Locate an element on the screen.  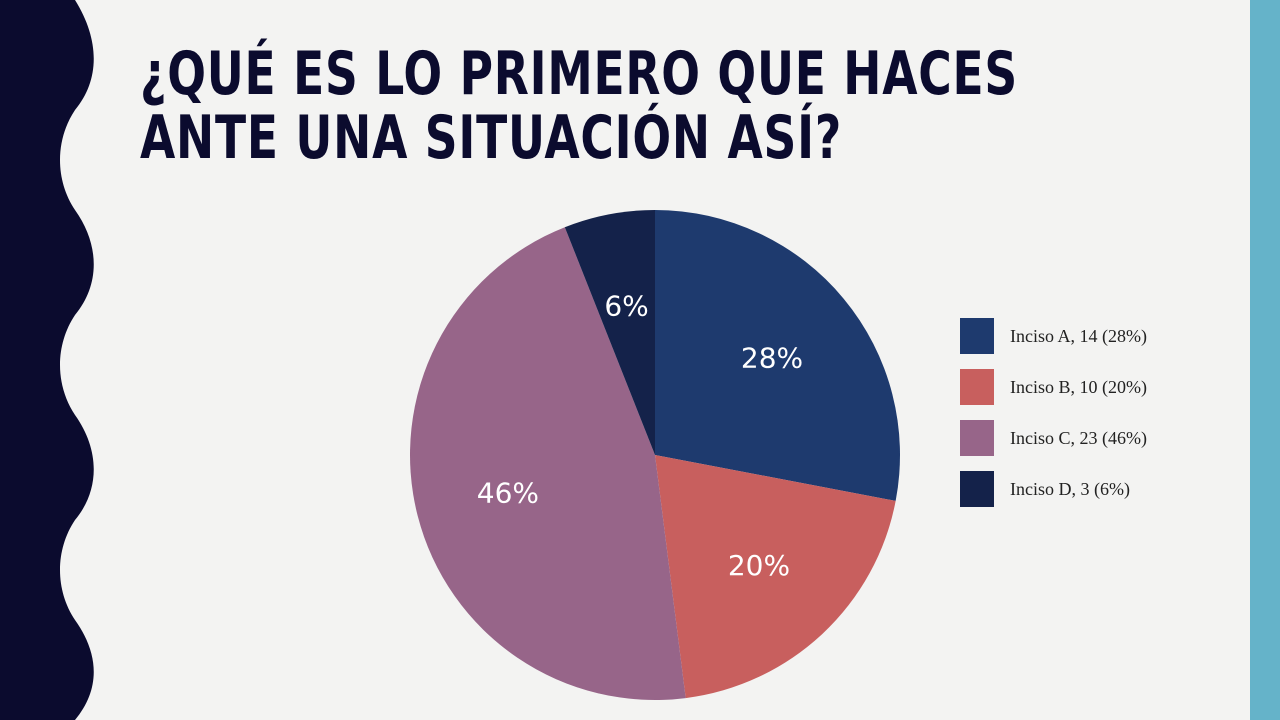
left-wave-shape is located at coordinates (47, 360).